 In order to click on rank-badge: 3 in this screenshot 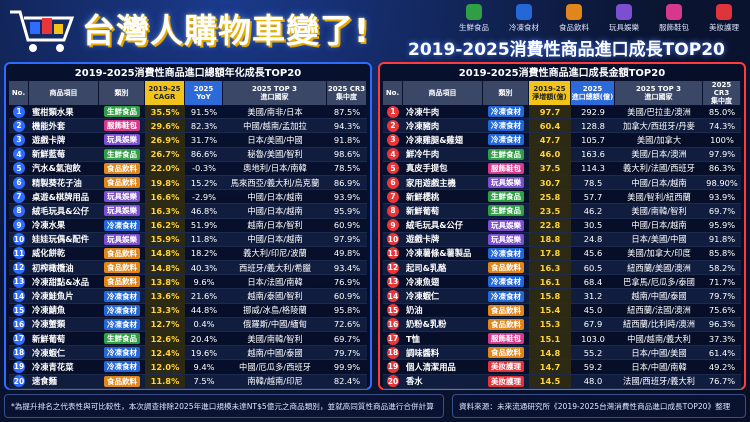, I will do `click(19, 139)`.